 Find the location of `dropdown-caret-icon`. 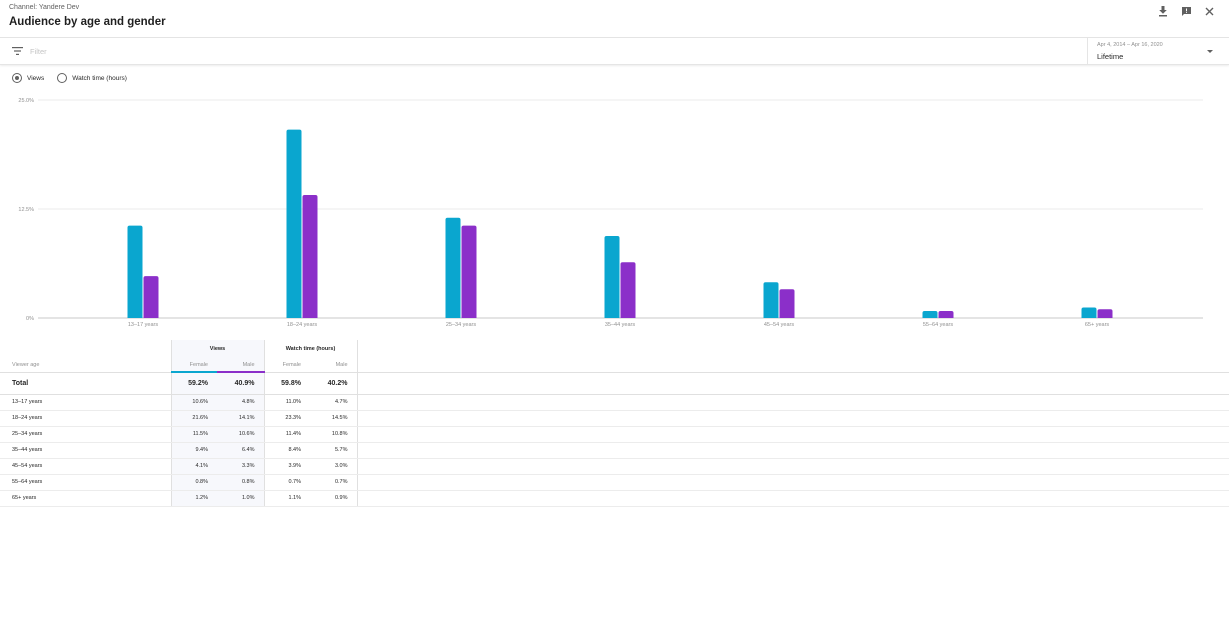

dropdown-caret-icon is located at coordinates (1210, 51).